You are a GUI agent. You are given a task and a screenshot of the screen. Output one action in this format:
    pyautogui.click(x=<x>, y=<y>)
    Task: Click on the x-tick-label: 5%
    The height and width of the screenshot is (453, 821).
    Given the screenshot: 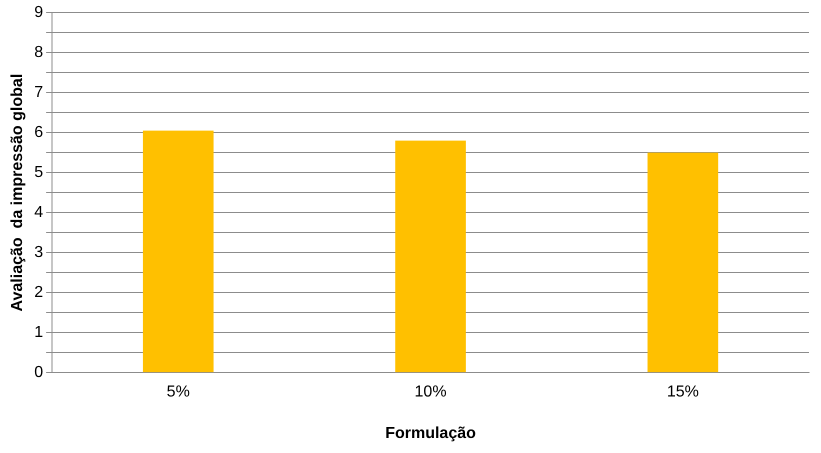 What is the action you would take?
    pyautogui.click(x=178, y=392)
    